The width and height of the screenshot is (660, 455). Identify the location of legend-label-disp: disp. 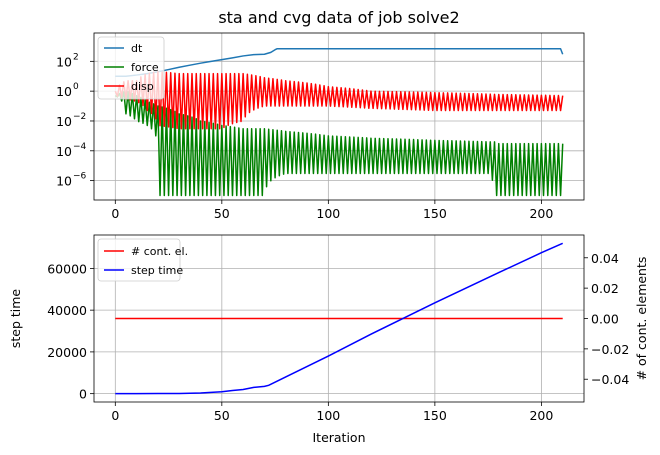
(142, 86).